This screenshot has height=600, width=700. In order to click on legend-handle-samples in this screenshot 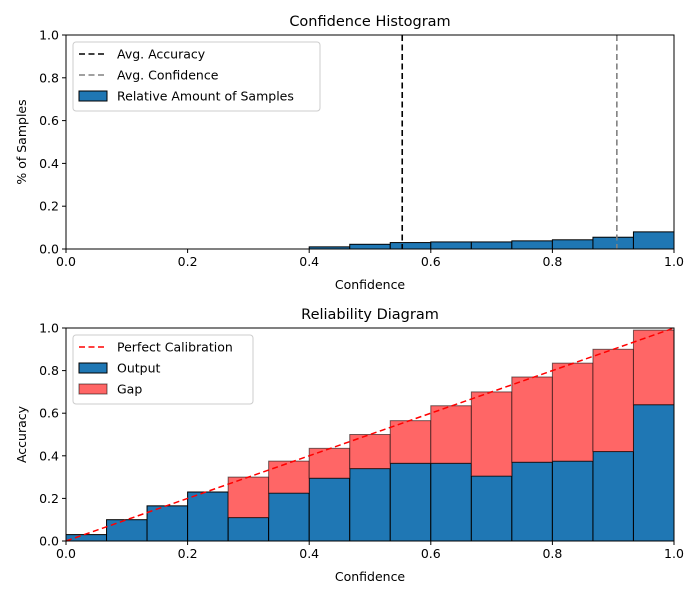, I will do `click(93, 96)`.